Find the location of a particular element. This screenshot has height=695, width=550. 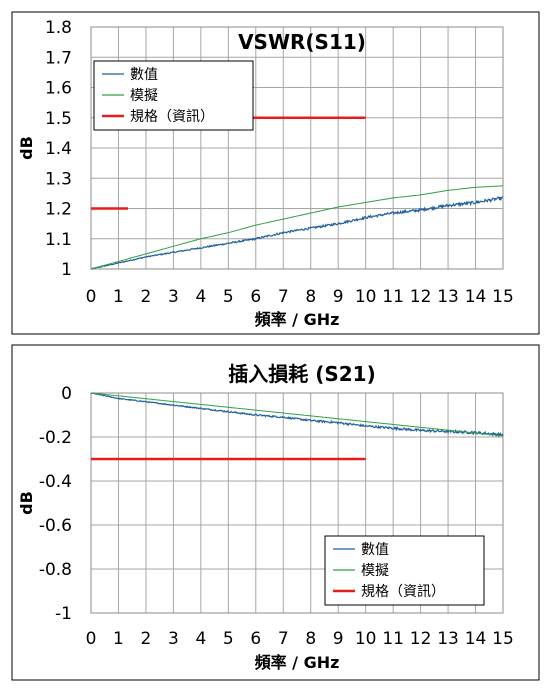

y-tick-label: 1 is located at coordinates (66, 270).